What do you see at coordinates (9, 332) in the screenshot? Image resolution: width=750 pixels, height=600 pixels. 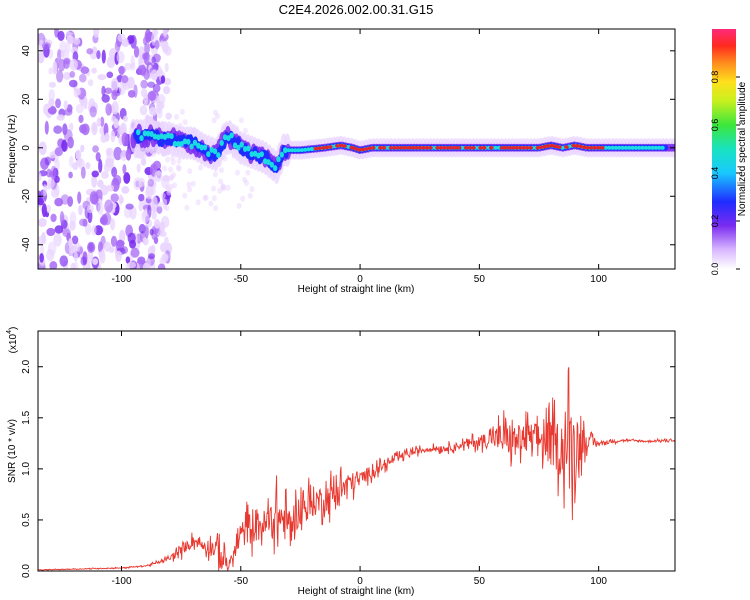 I see `snr-y-multiplier-exp: 4` at bounding box center [9, 332].